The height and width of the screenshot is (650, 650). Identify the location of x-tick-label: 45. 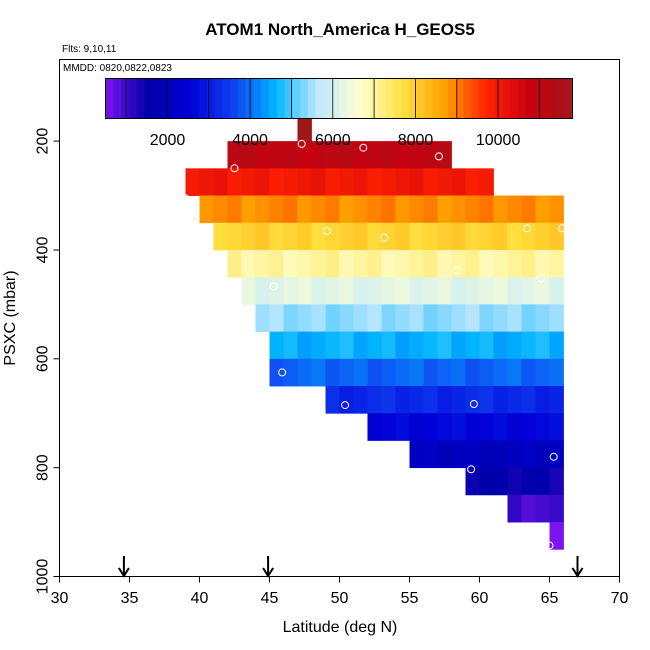
(270, 598).